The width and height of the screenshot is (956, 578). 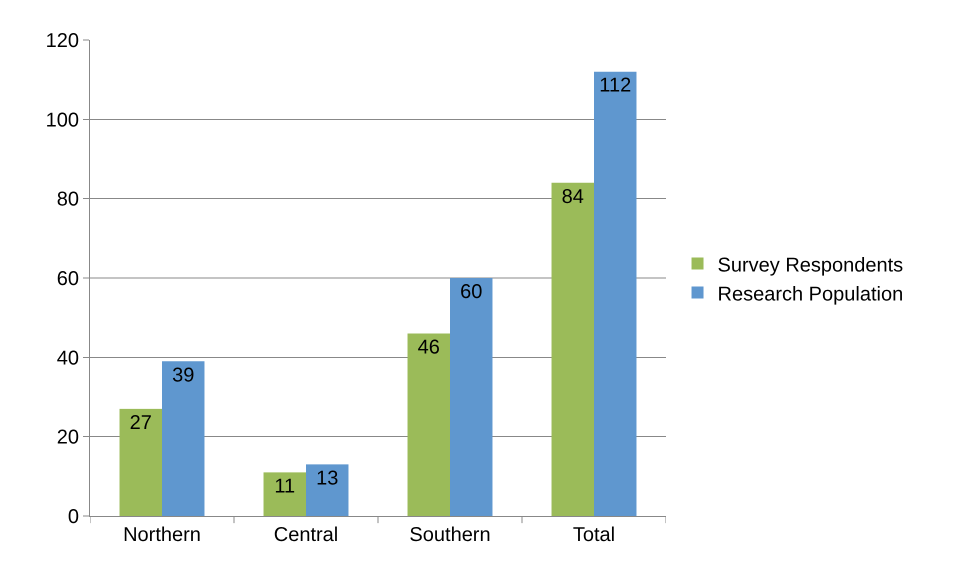 What do you see at coordinates (811, 265) in the screenshot?
I see `legend-label: Survey Respondents` at bounding box center [811, 265].